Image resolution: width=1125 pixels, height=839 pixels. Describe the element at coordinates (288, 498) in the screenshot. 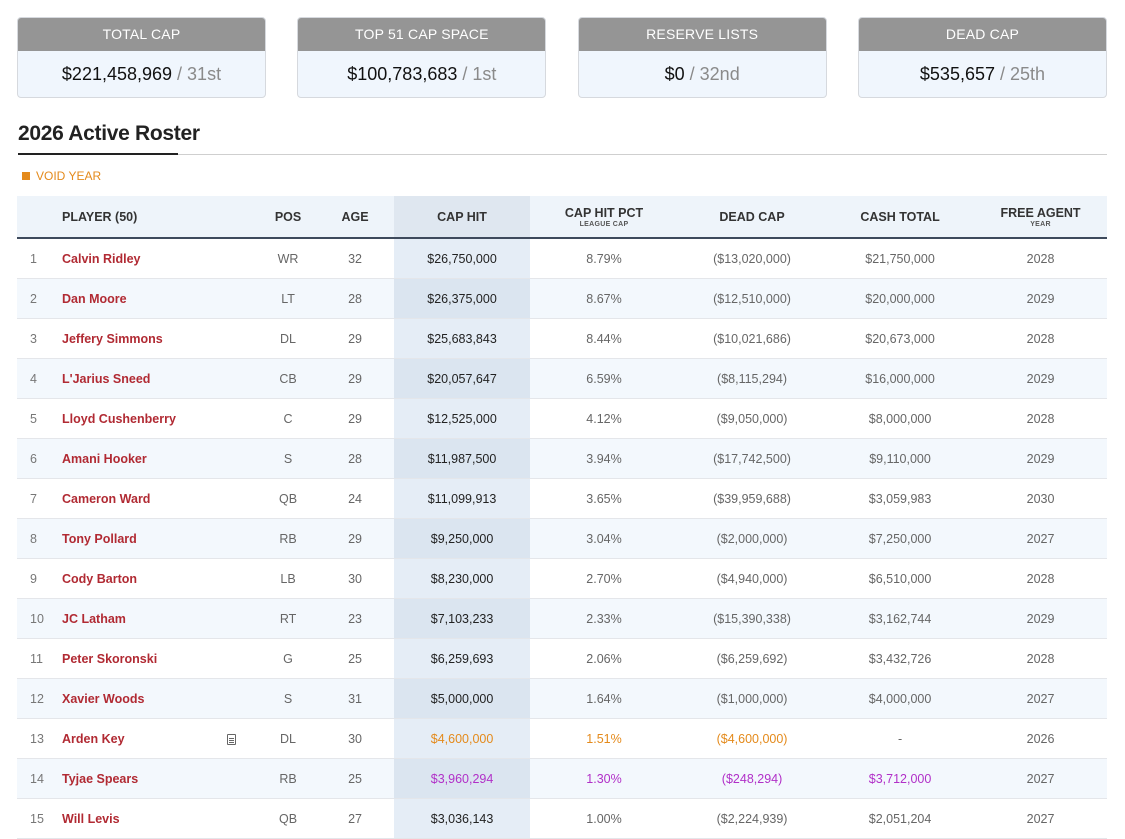

I see `position: QB` at that location.